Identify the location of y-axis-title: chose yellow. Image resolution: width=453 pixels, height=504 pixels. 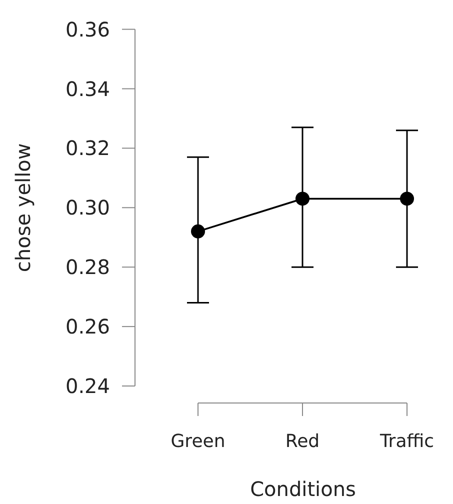
(23, 207).